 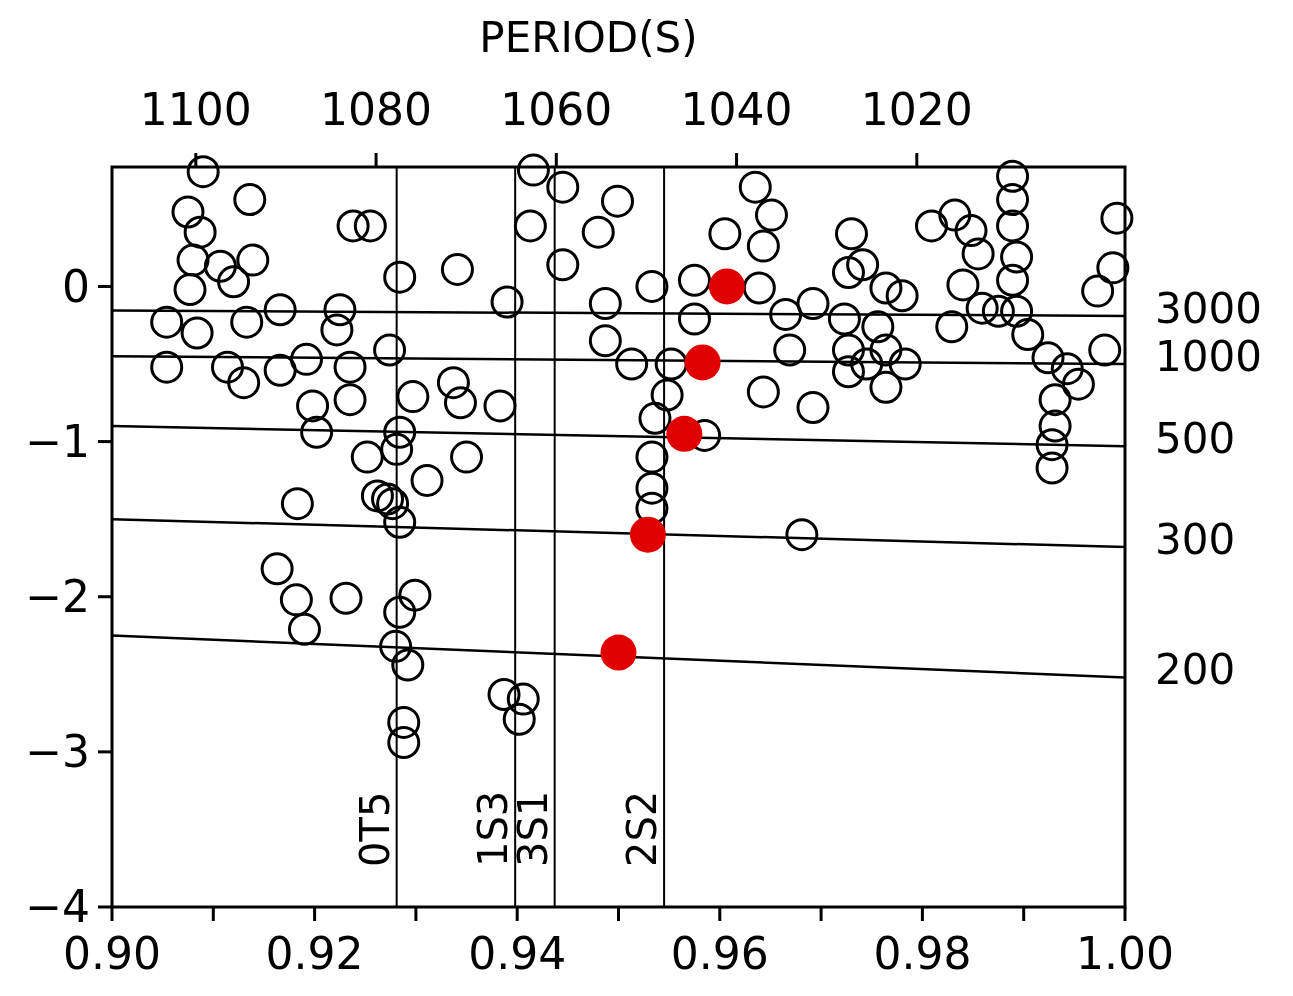 What do you see at coordinates (57, 441) in the screenshot?
I see `y-tick-label: −1` at bounding box center [57, 441].